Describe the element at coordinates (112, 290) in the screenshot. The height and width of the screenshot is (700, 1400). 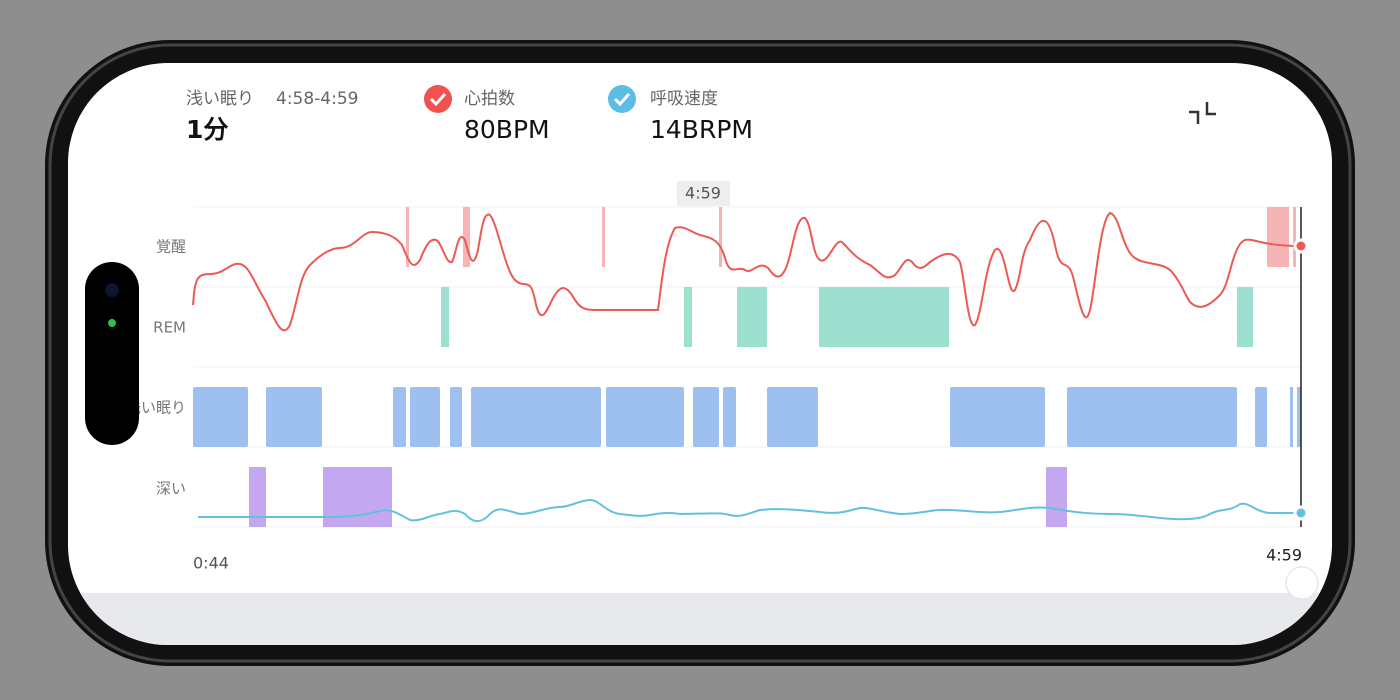
I see `camera` at that location.